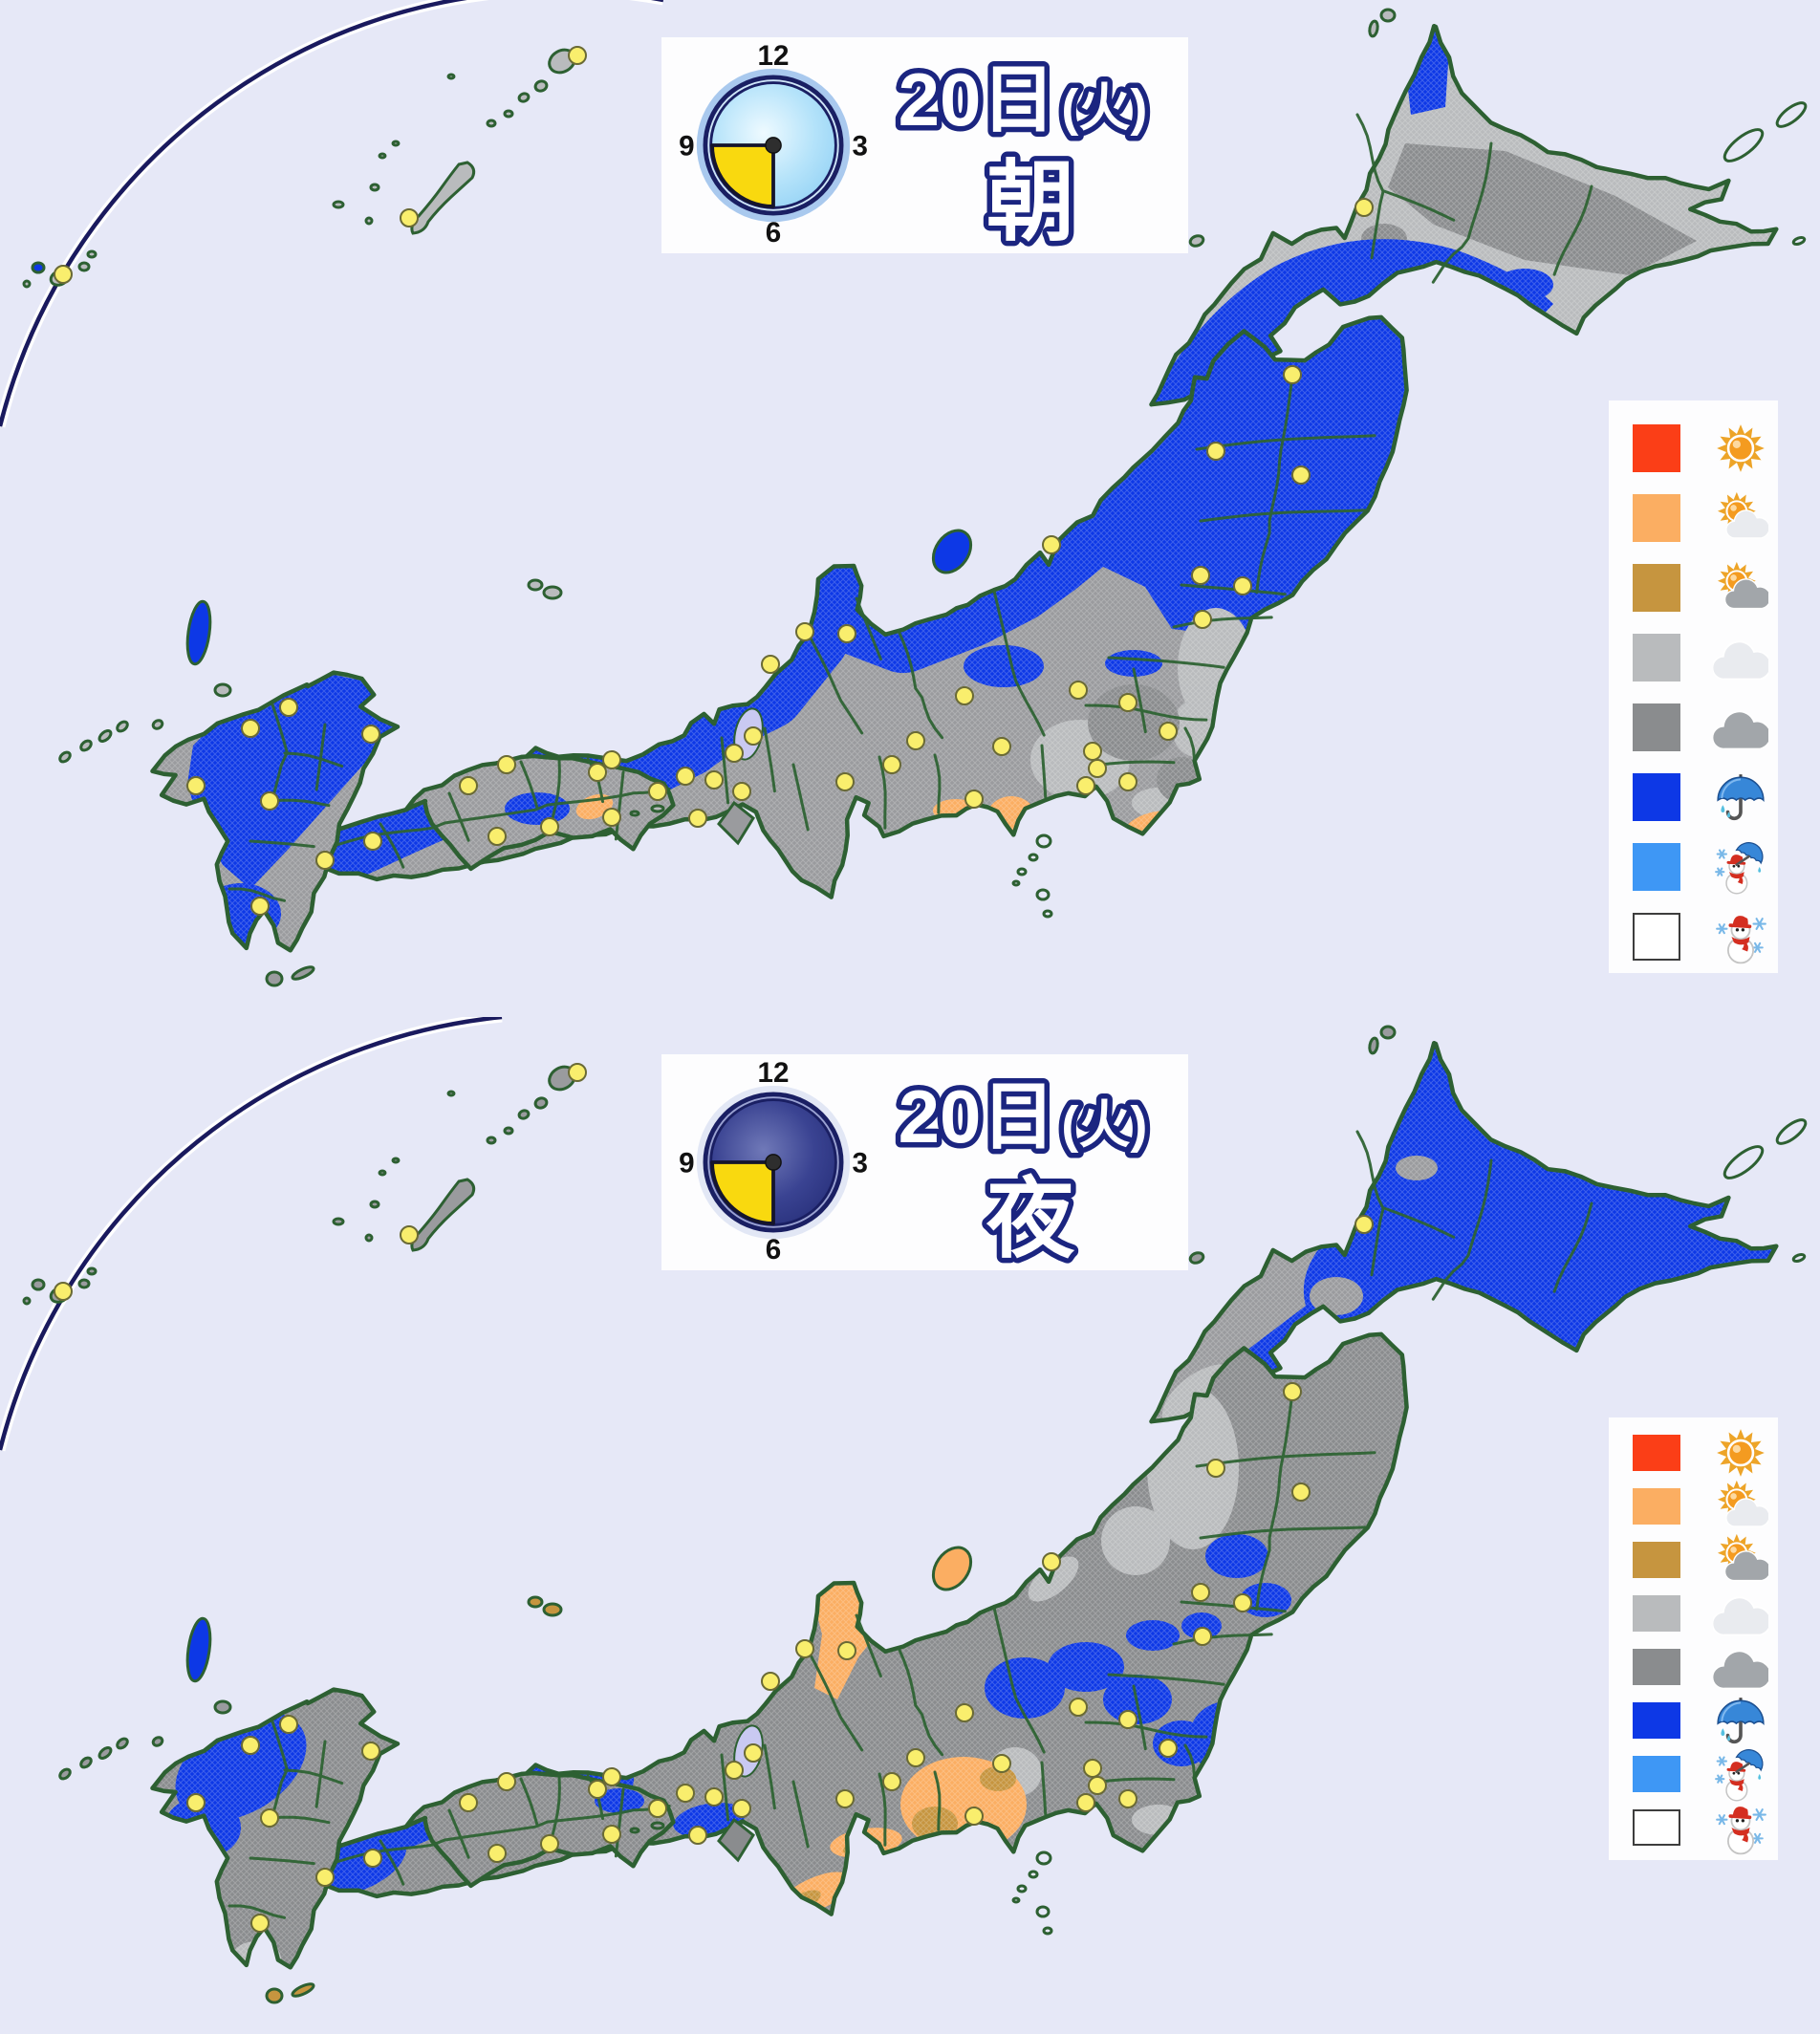 This screenshot has width=1820, height=2034. I want to click on island-iki, so click(223, 690).